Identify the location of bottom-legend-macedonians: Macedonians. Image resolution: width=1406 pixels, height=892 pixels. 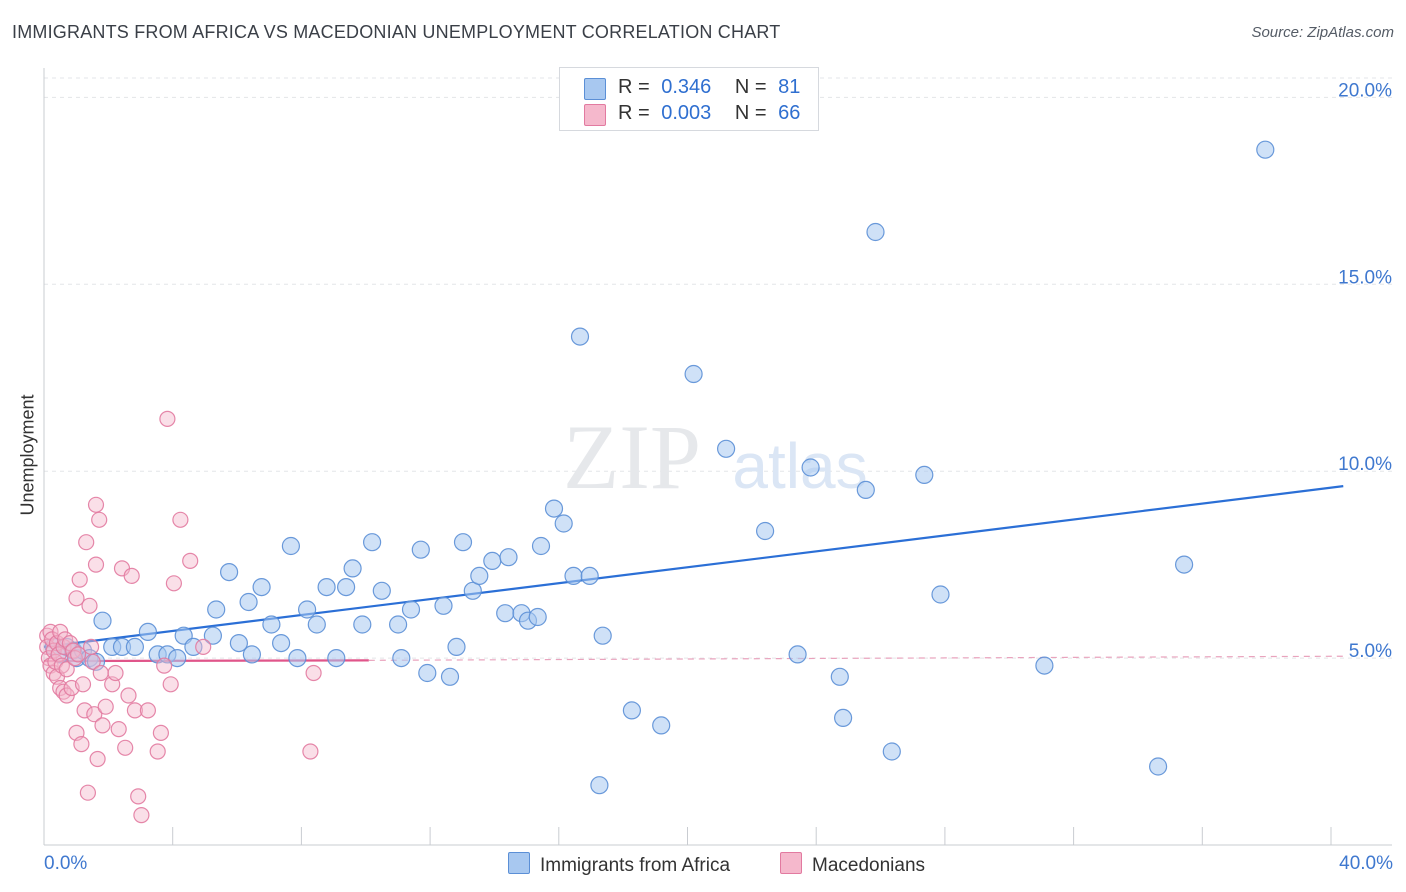
(852, 864).